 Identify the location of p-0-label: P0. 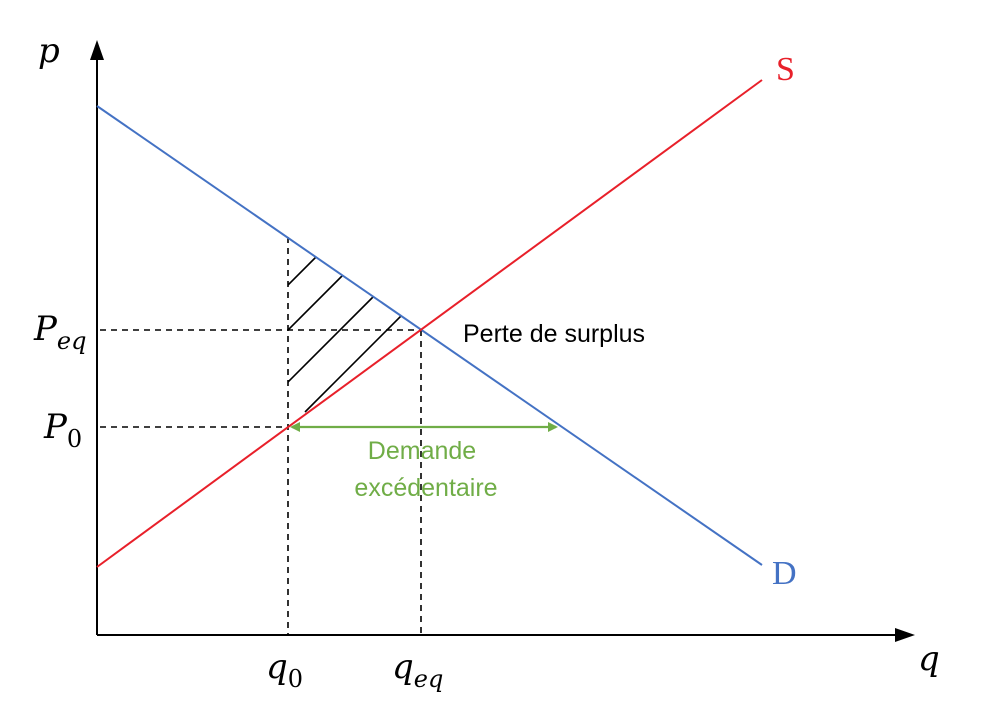
(62, 430).